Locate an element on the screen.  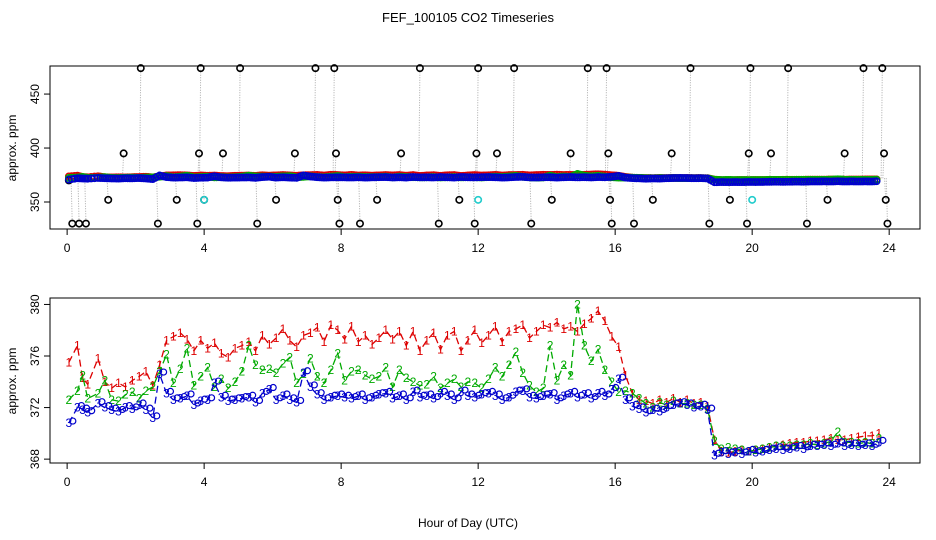
bottom-ytick-label: 380 is located at coordinates (35, 304).